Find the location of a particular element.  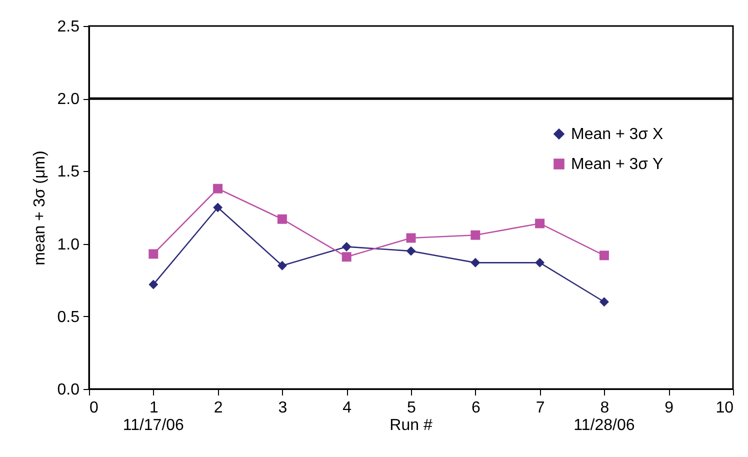

y-tick-label: 0.0 is located at coordinates (68, 390).